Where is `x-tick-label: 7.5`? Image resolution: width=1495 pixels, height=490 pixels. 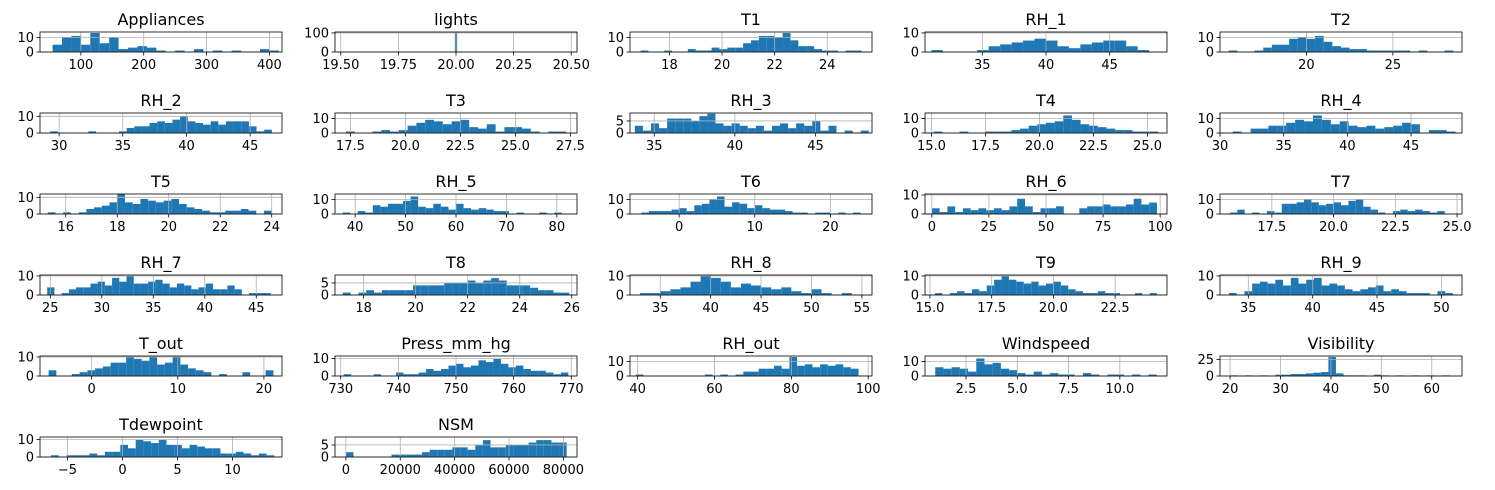 x-tick-label: 7.5 is located at coordinates (1068, 389).